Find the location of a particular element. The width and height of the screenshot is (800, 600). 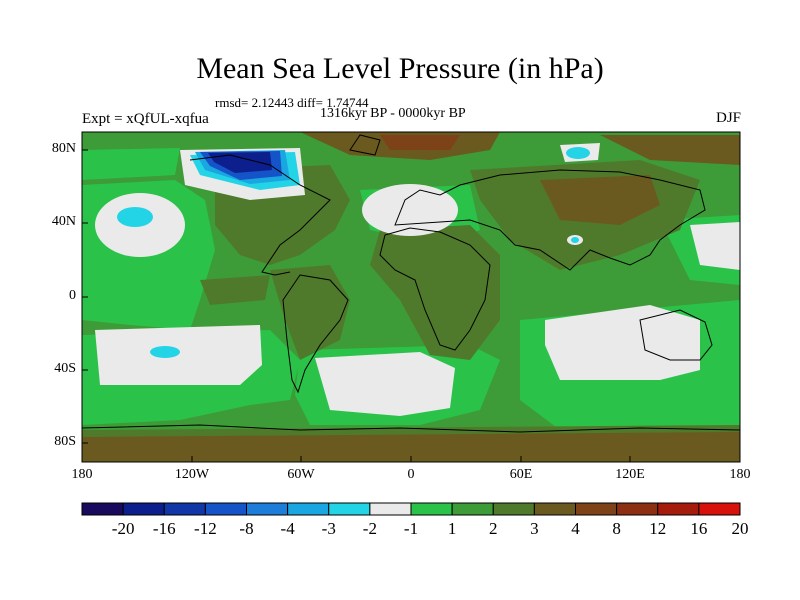

field-spacific-negative is located at coordinates (165, 352).